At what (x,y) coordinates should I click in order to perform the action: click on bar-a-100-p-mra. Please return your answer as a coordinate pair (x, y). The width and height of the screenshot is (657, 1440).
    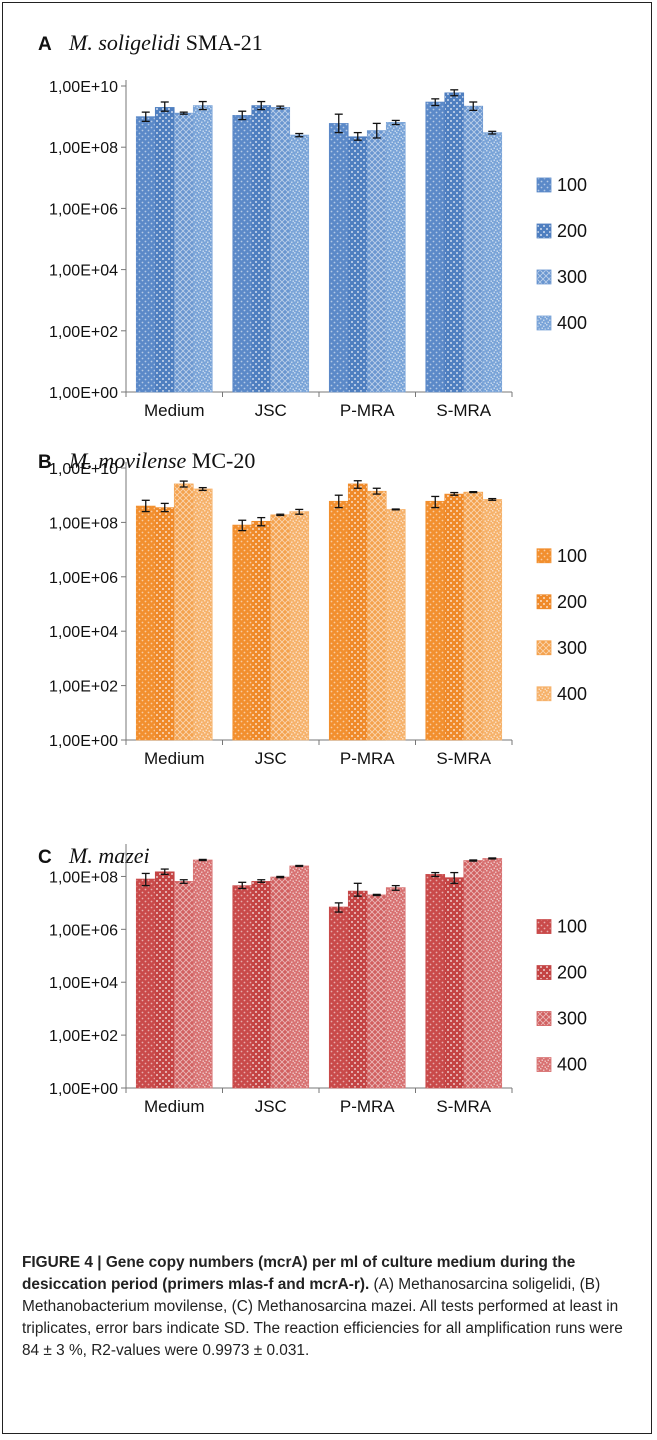
    Looking at the image, I should click on (338, 257).